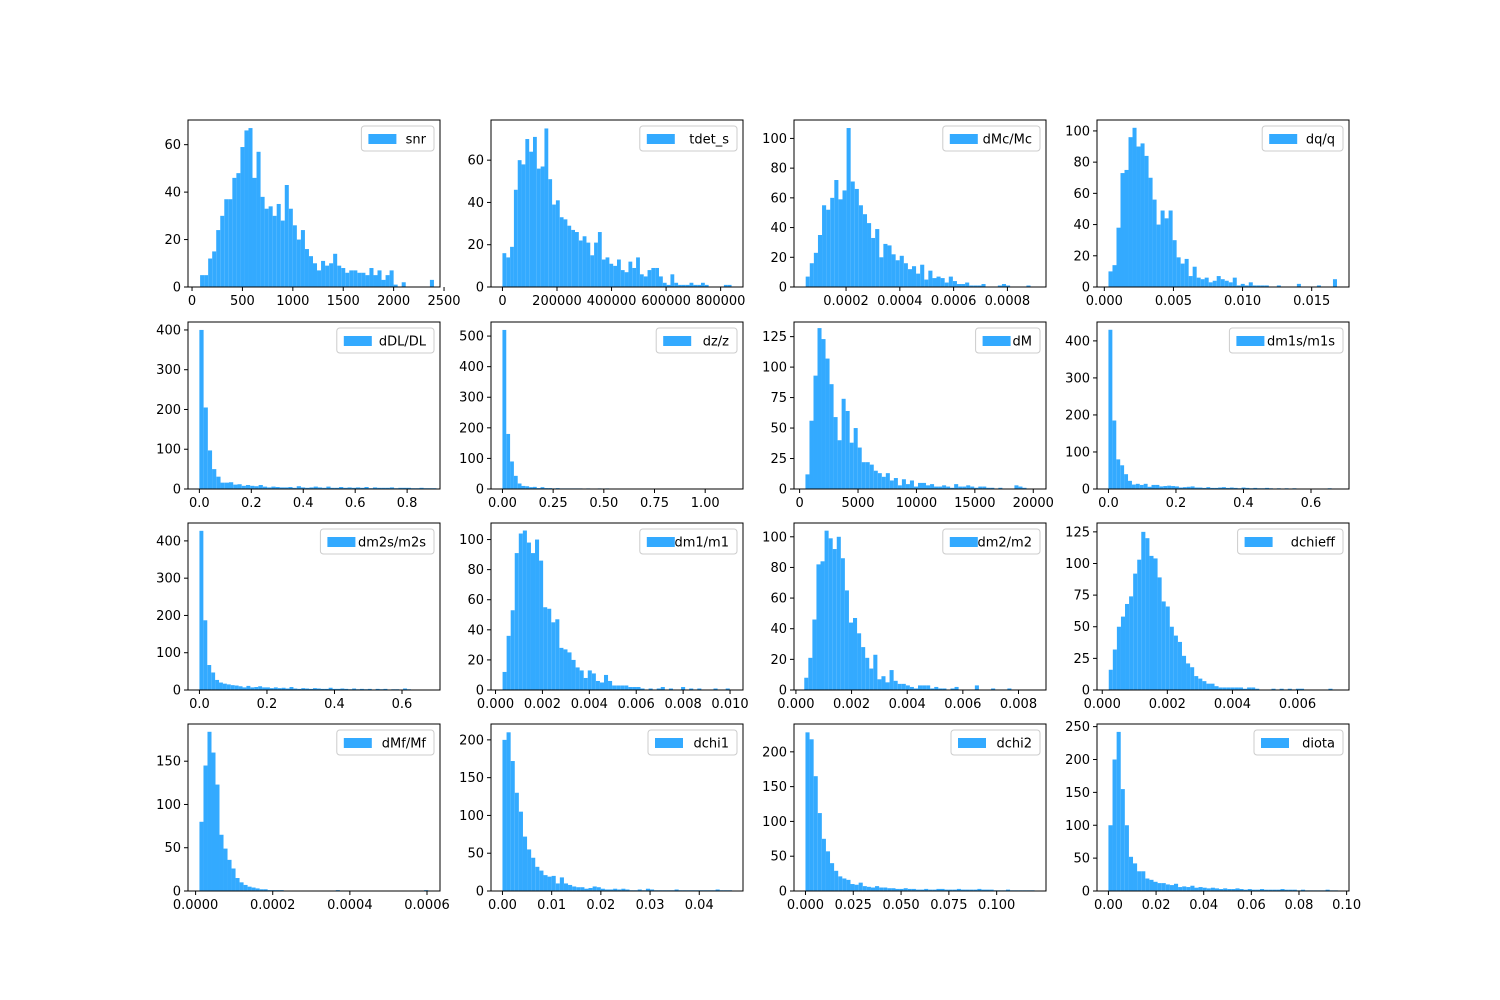 This screenshot has width=1500, height=1000. Describe the element at coordinates (471, 337) in the screenshot. I see `y-tick-label: 500` at that location.